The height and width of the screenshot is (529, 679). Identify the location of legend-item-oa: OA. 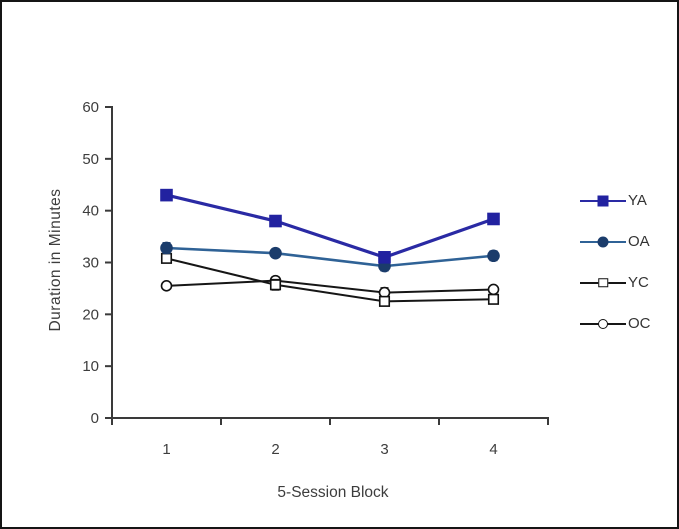
(615, 241).